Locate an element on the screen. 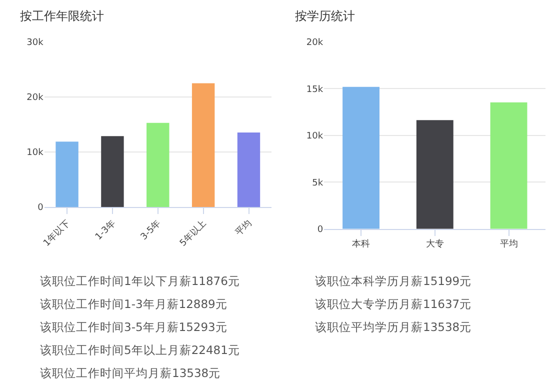 The width and height of the screenshot is (554, 392). x-tick-label: 大专 is located at coordinates (435, 244).